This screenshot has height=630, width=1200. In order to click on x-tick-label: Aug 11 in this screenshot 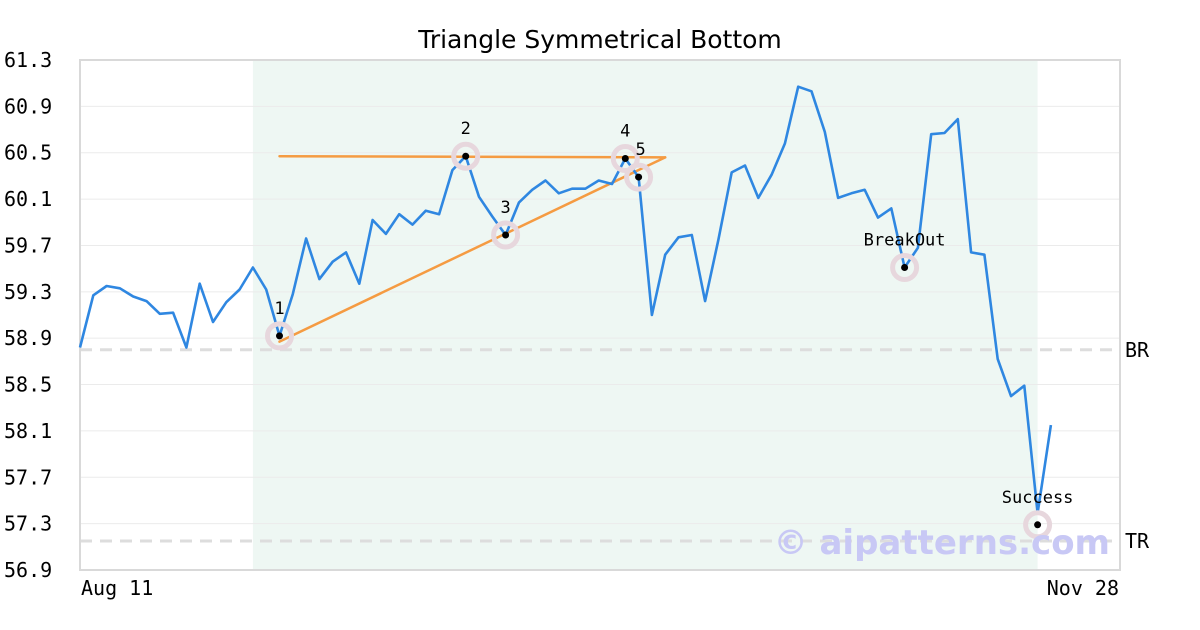, I will do `click(117, 588)`.